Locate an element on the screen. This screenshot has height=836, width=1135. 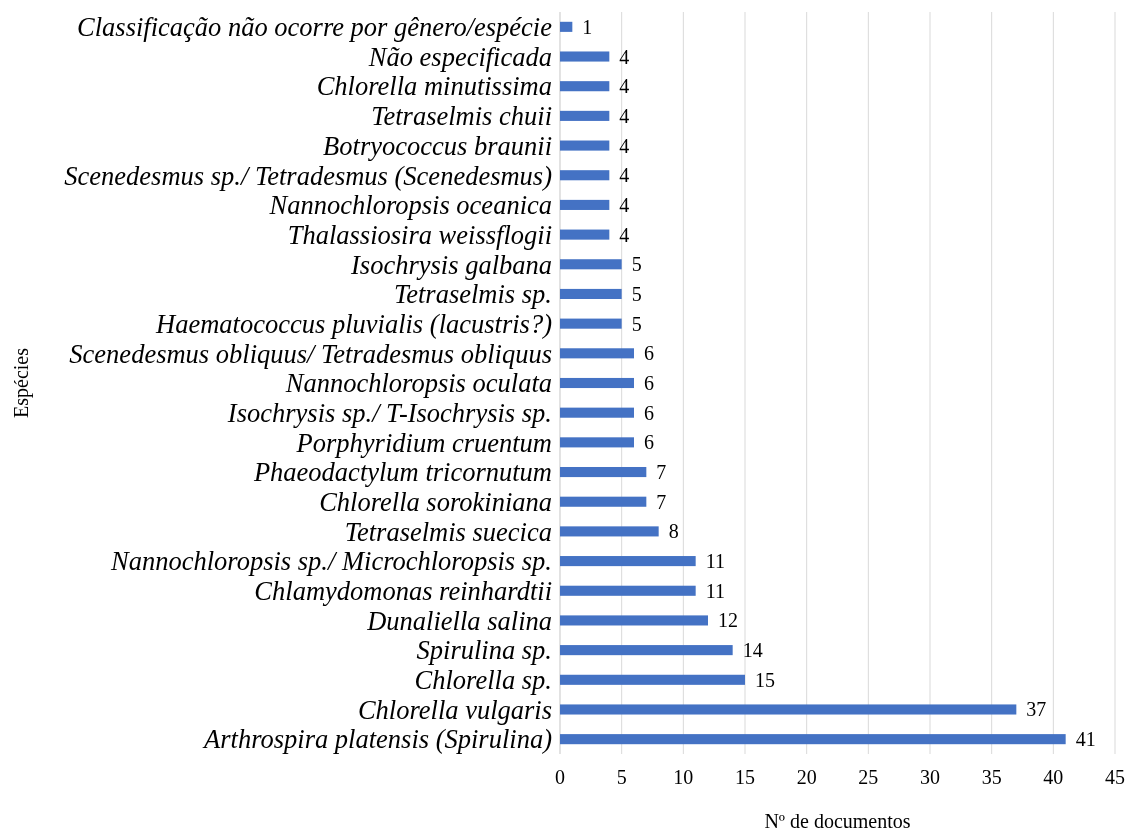
x-tick-label: 35 is located at coordinates (991, 777).